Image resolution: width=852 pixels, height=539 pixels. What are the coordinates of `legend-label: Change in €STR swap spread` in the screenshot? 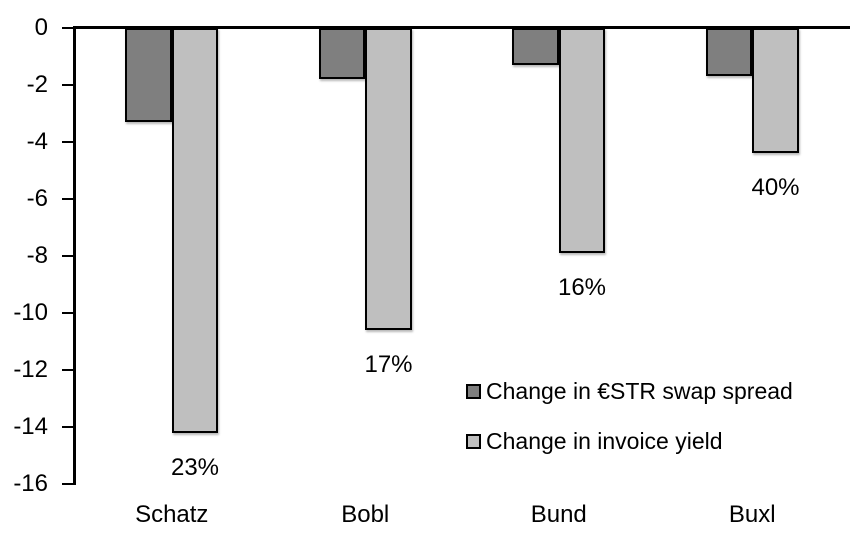 It's located at (639, 390).